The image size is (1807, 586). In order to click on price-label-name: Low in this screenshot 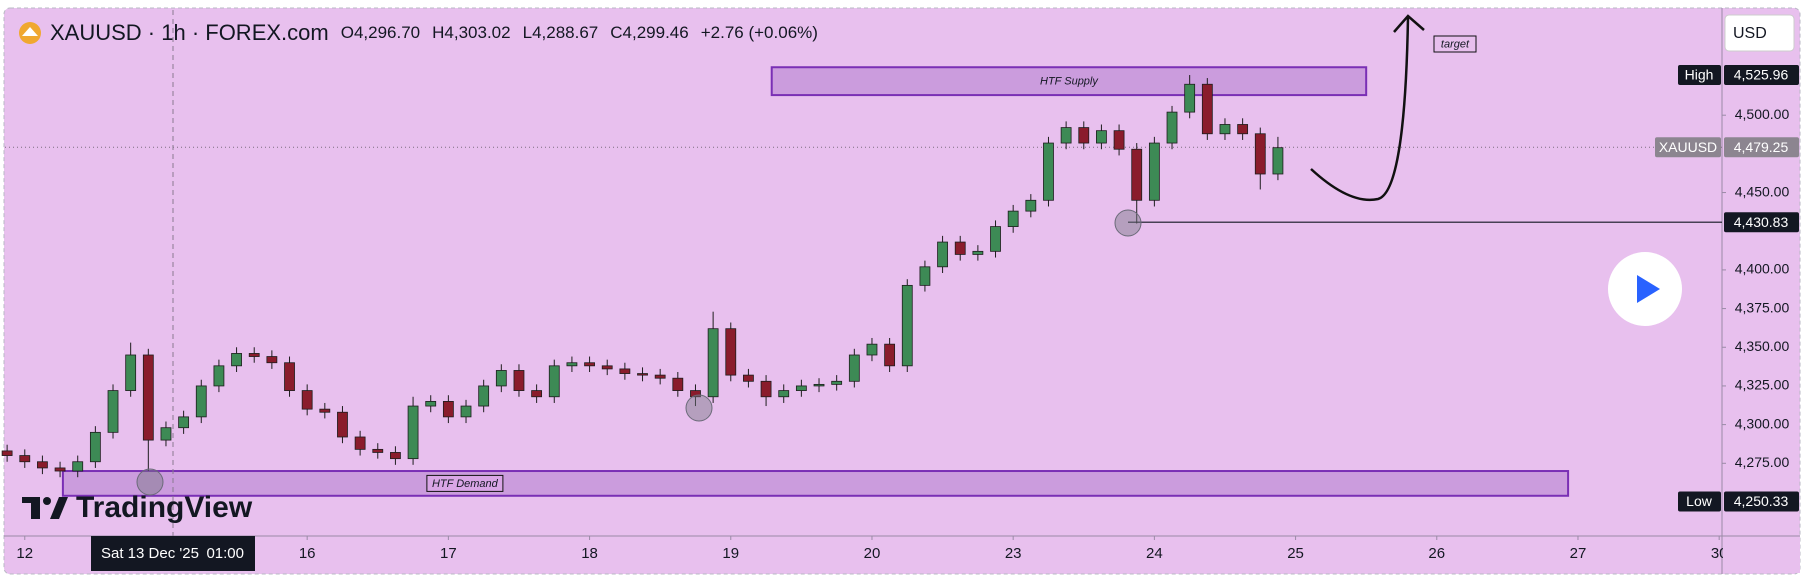, I will do `click(1699, 501)`.